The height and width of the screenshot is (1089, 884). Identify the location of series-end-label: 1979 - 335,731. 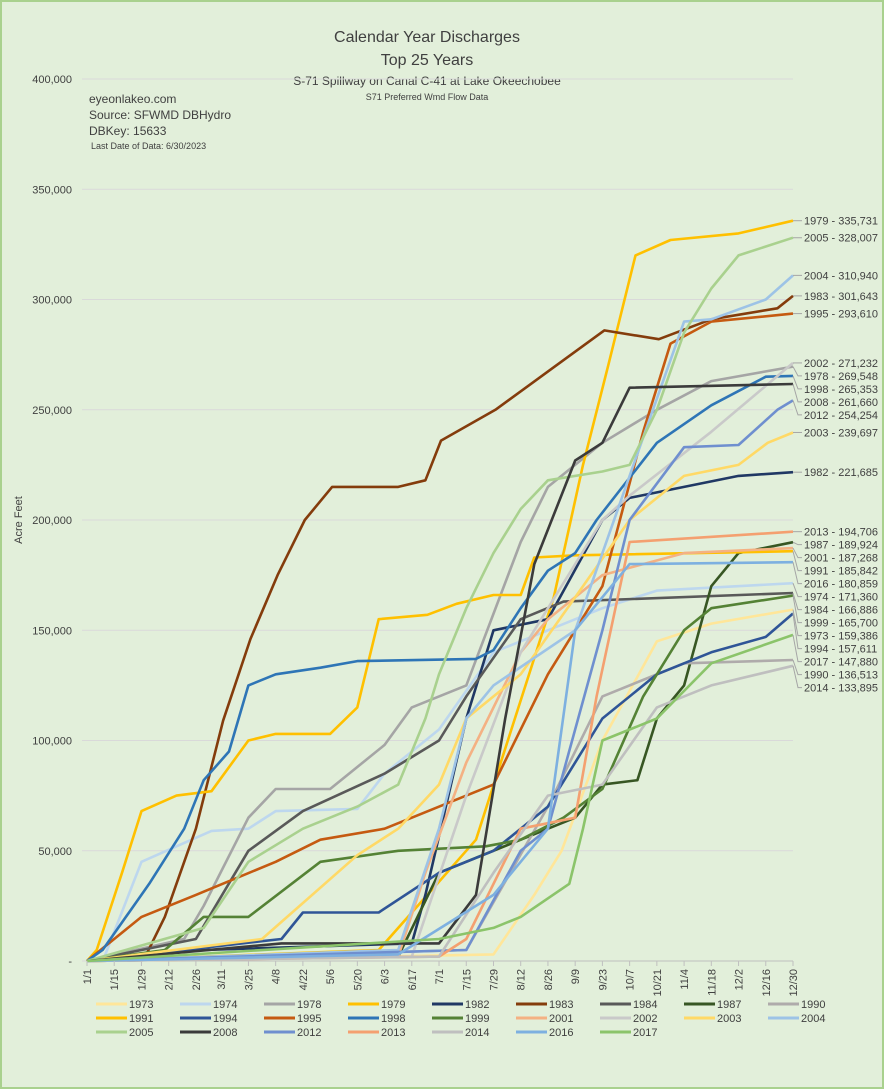
(841, 222).